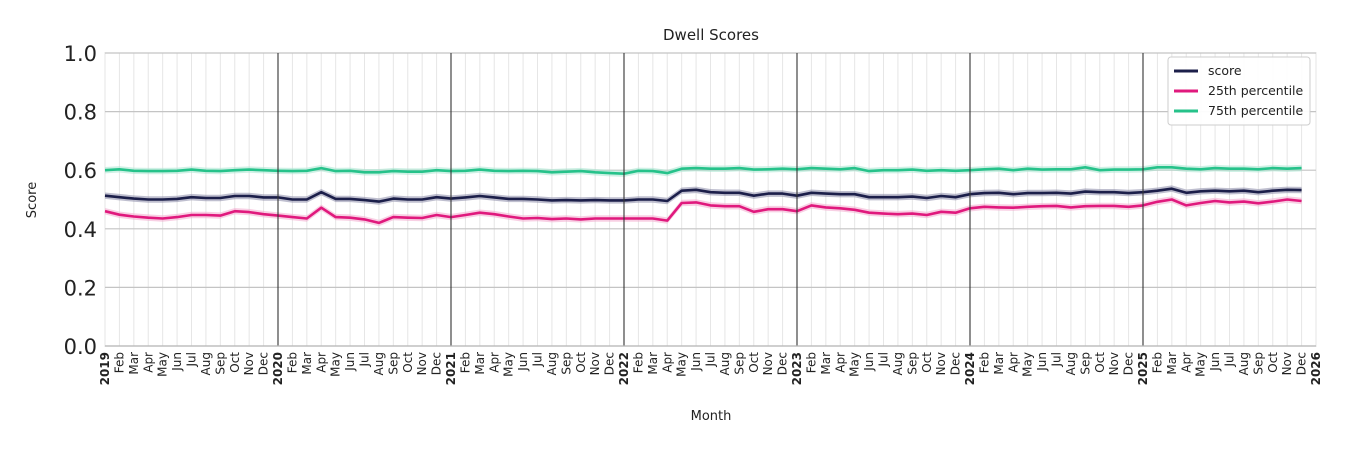 This screenshot has width=1350, height=450. What do you see at coordinates (80, 171) in the screenshot?
I see `y-tick-label: 0.6` at bounding box center [80, 171].